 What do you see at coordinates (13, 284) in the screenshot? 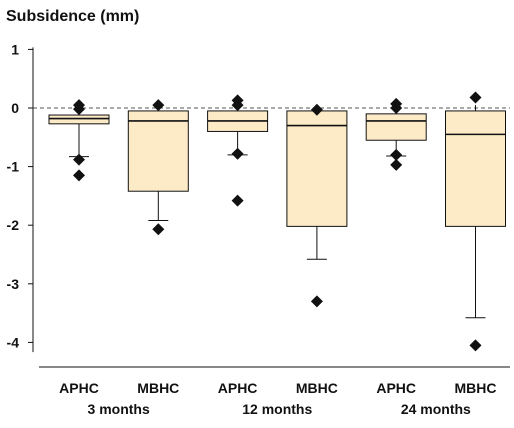
I see `y-tick-label: -3` at bounding box center [13, 284].